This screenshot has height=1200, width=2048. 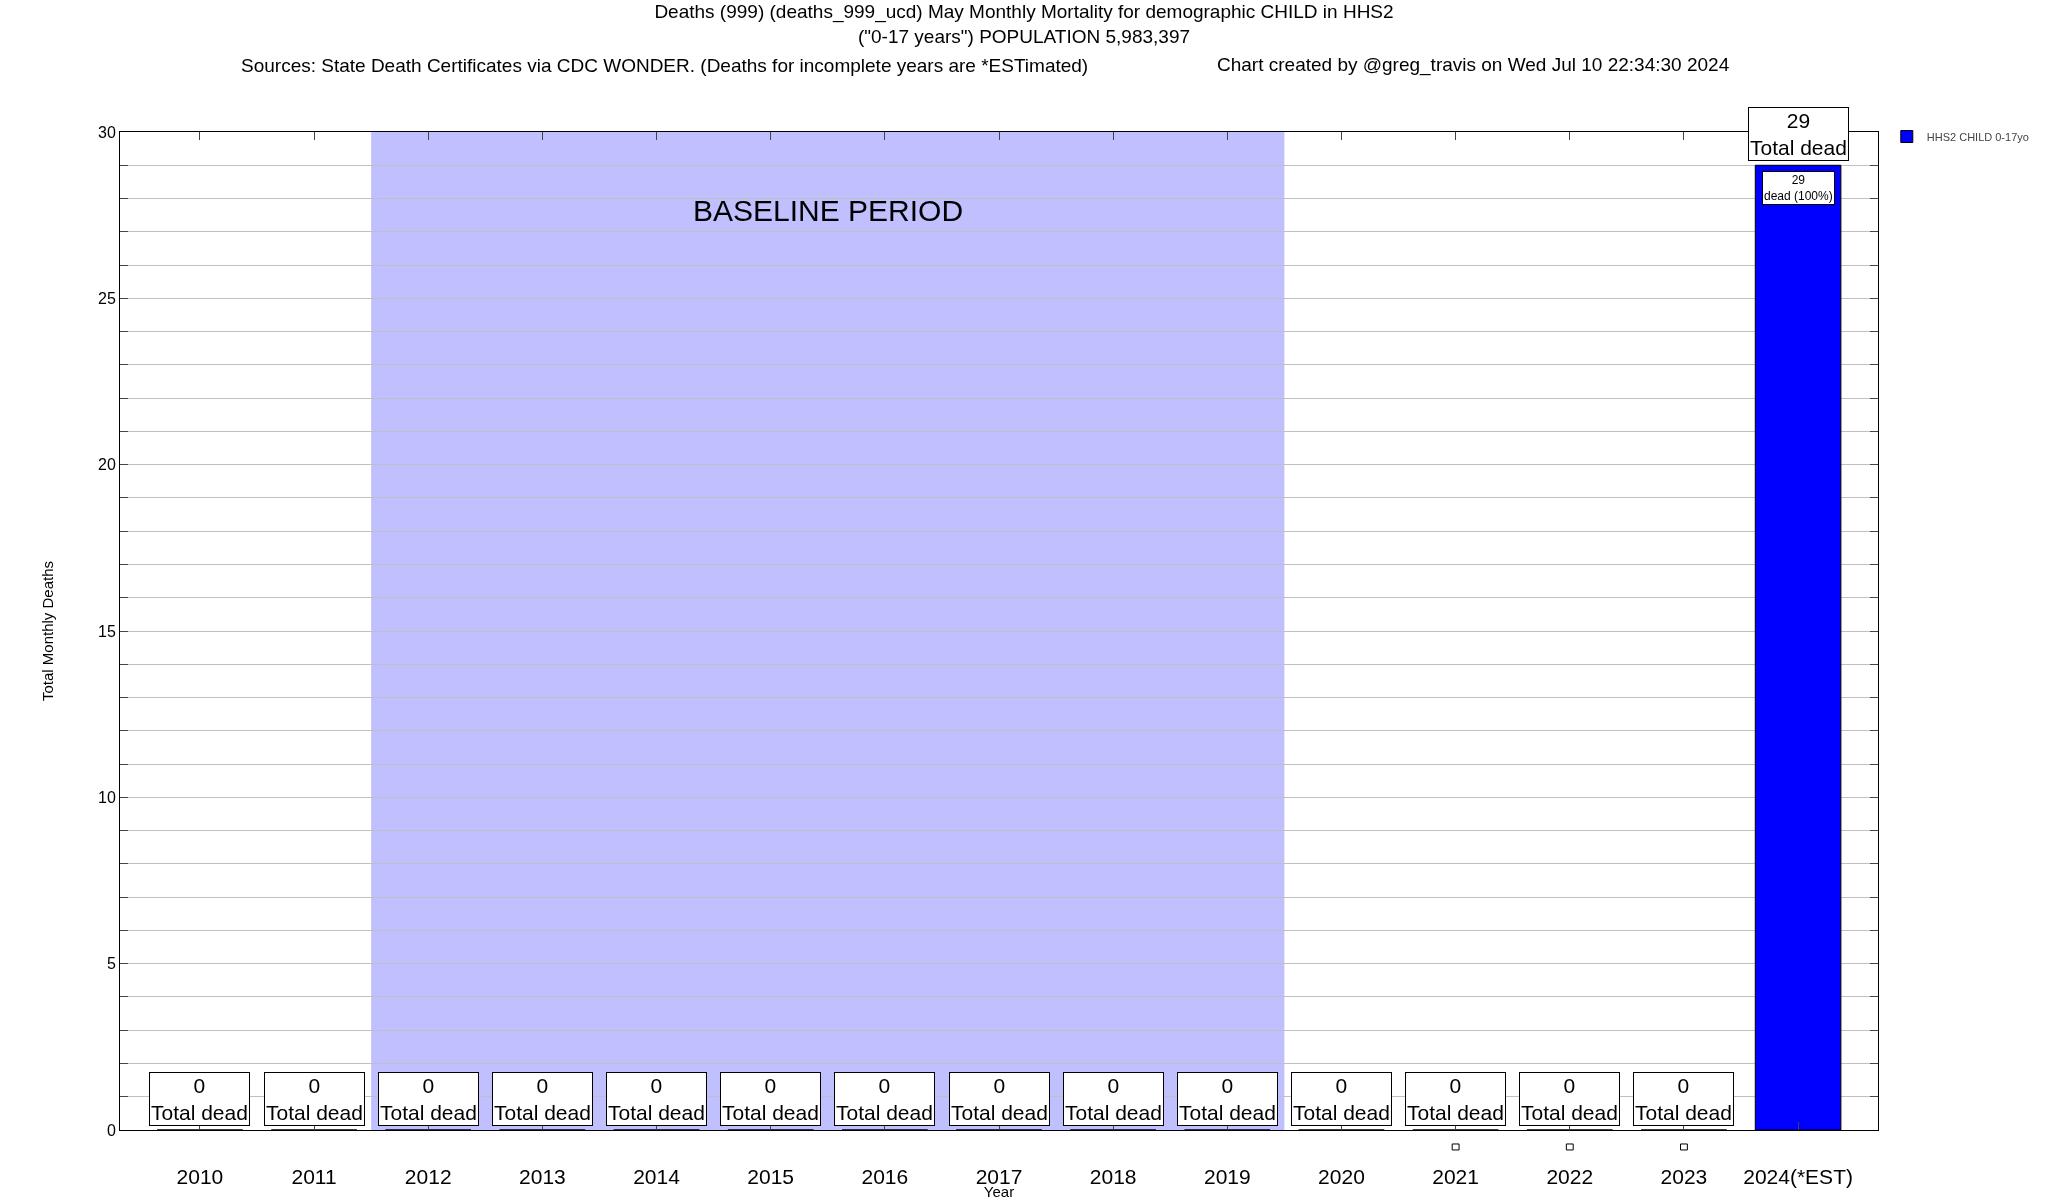 What do you see at coordinates (1473, 65) in the screenshot?
I see `text: Chart created by @greg_travis on Wed Jul 10 22:34:30 2024` at bounding box center [1473, 65].